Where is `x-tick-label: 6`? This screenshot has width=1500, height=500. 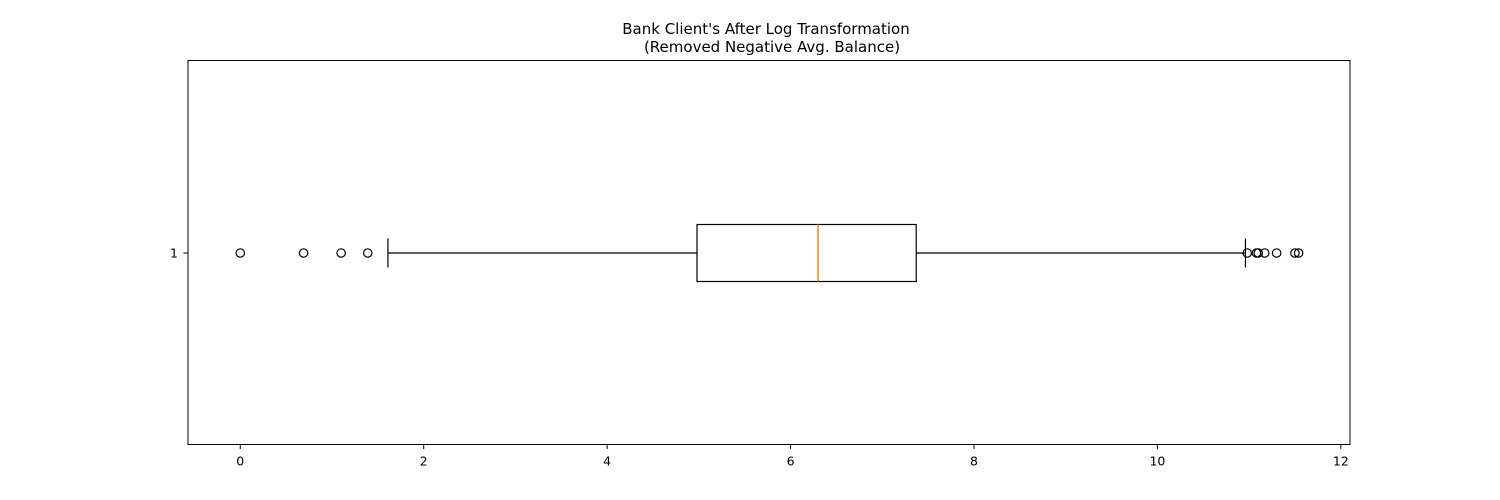
x-tick-label: 6 is located at coordinates (791, 461).